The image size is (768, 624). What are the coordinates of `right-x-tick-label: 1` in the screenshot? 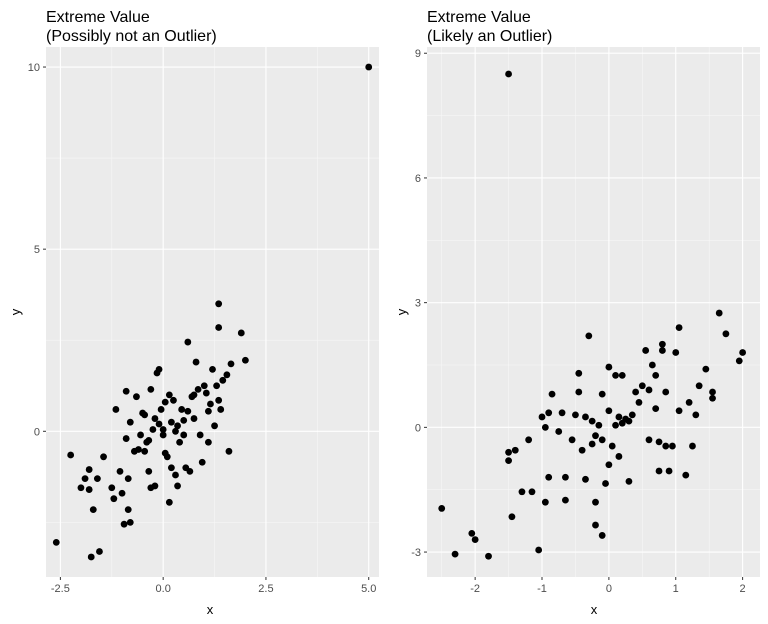 It's located at (676, 589).